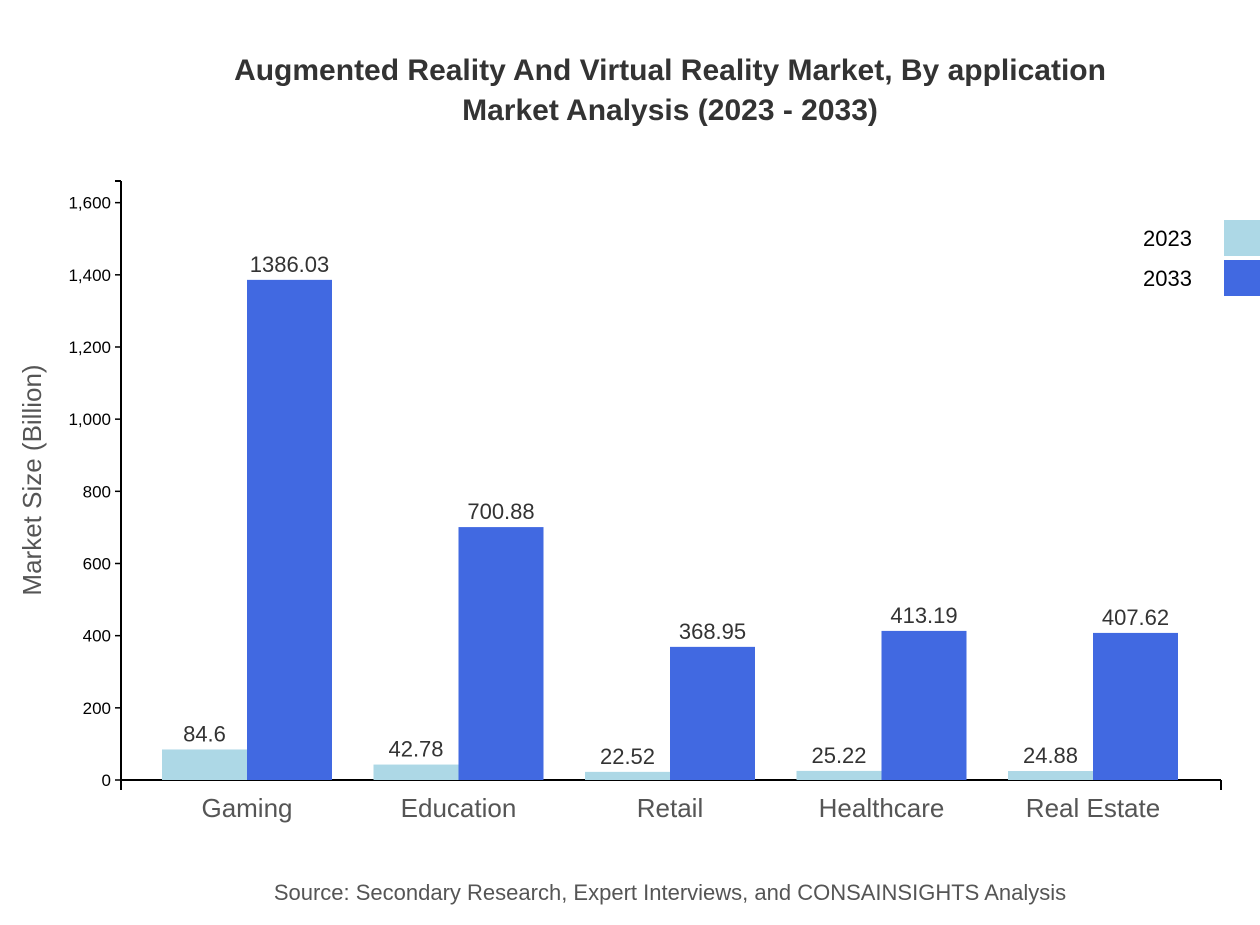 The width and height of the screenshot is (1260, 925). Describe the element at coordinates (97, 636) in the screenshot. I see `y-tick-label: 400` at that location.